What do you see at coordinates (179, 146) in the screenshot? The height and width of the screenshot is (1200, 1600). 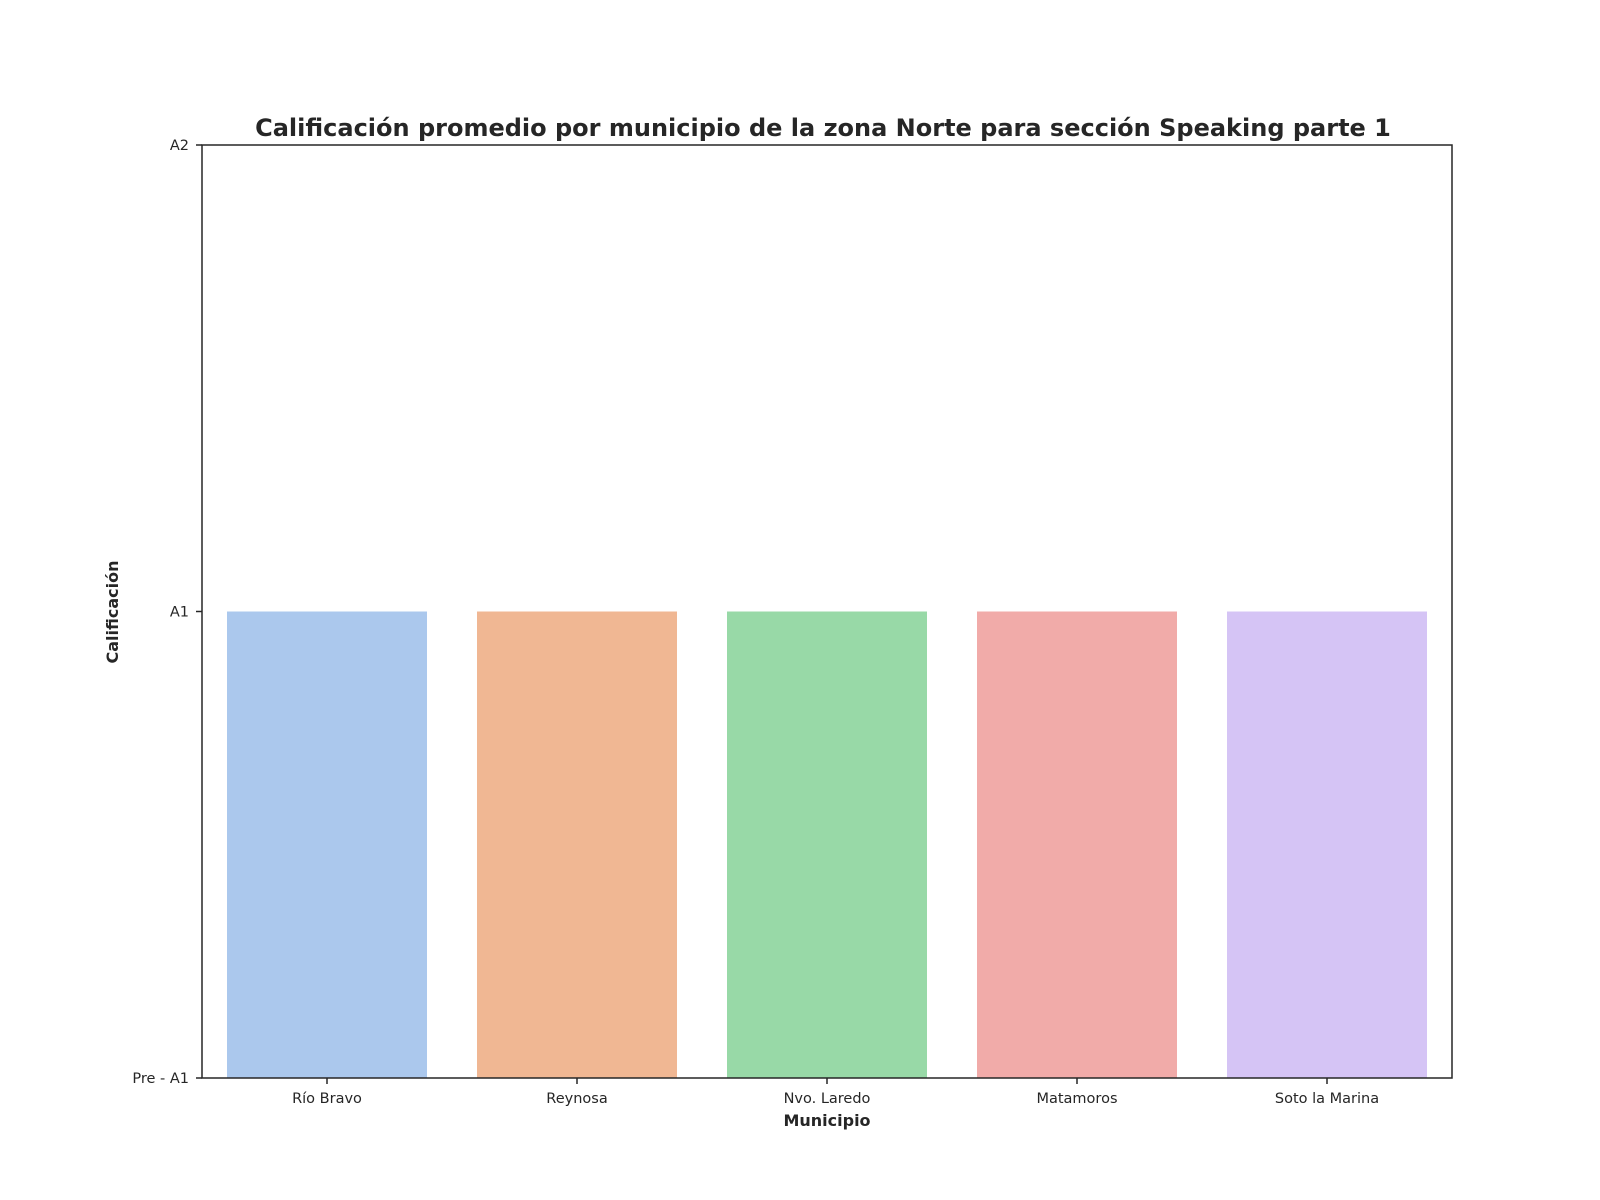 I see `y-tick-label-2: A2` at bounding box center [179, 146].